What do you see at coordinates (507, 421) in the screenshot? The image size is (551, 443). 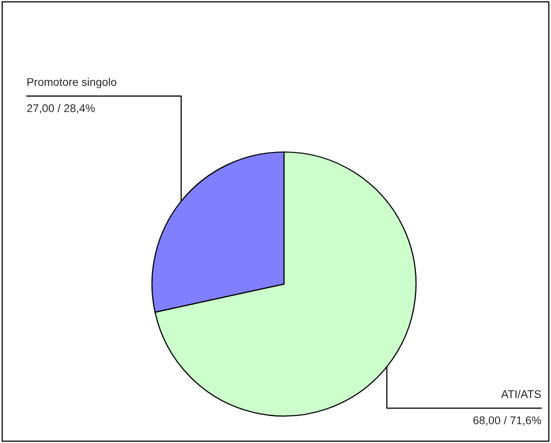 I see `data-label: 68,00 / 71,6%` at bounding box center [507, 421].